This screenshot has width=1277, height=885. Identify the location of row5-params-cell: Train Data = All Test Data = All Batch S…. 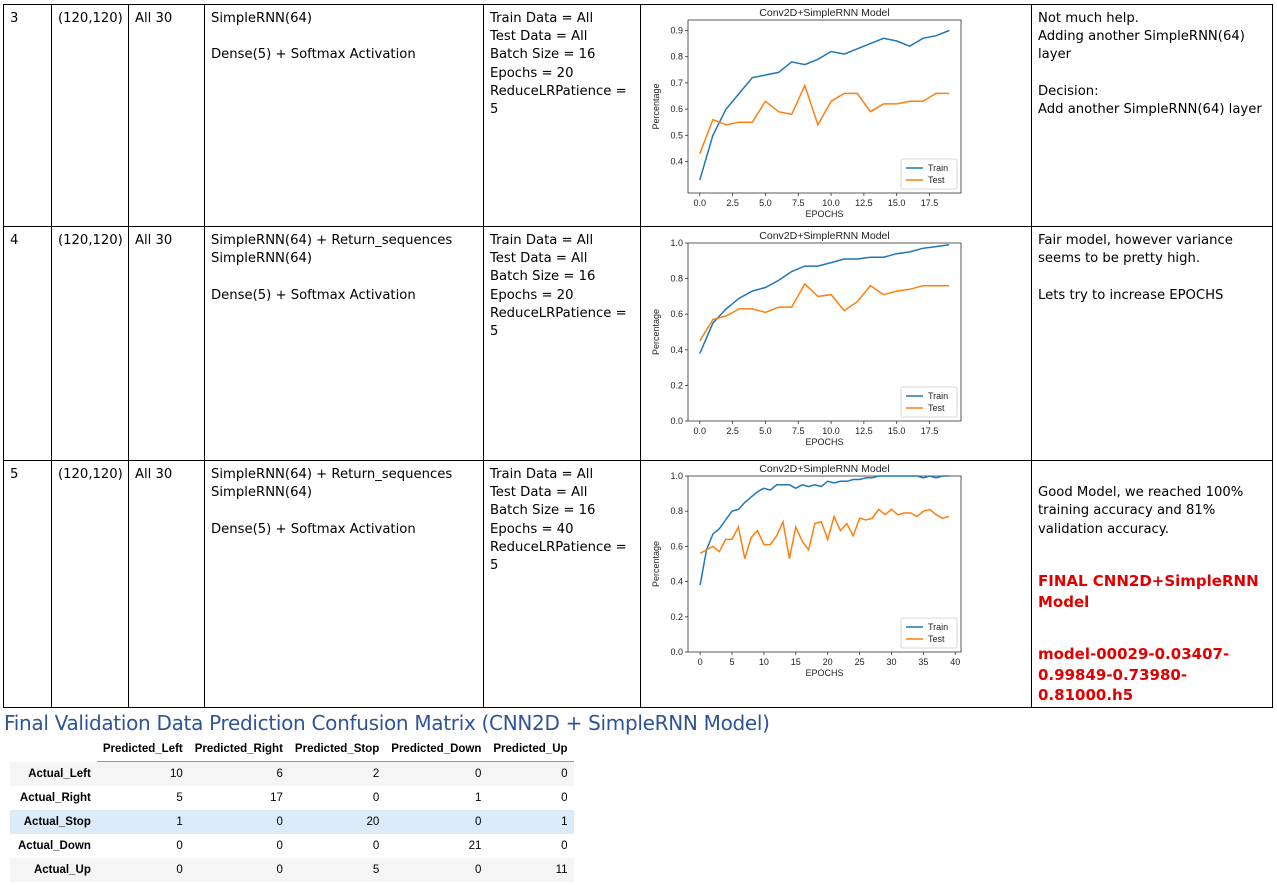
(562, 584).